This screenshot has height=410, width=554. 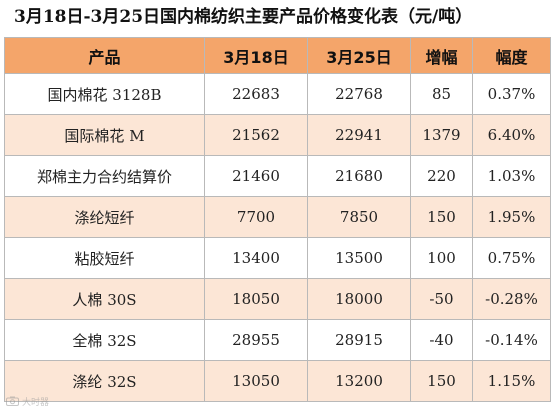 I want to click on product-name: 人棉 30S, so click(x=104, y=299).